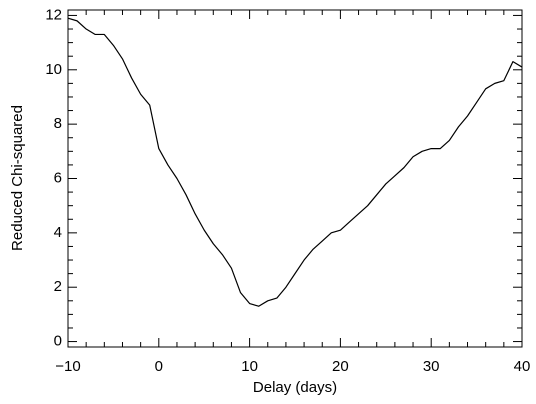 This screenshot has height=404, width=536. I want to click on y-tick-label: 12, so click(53, 14).